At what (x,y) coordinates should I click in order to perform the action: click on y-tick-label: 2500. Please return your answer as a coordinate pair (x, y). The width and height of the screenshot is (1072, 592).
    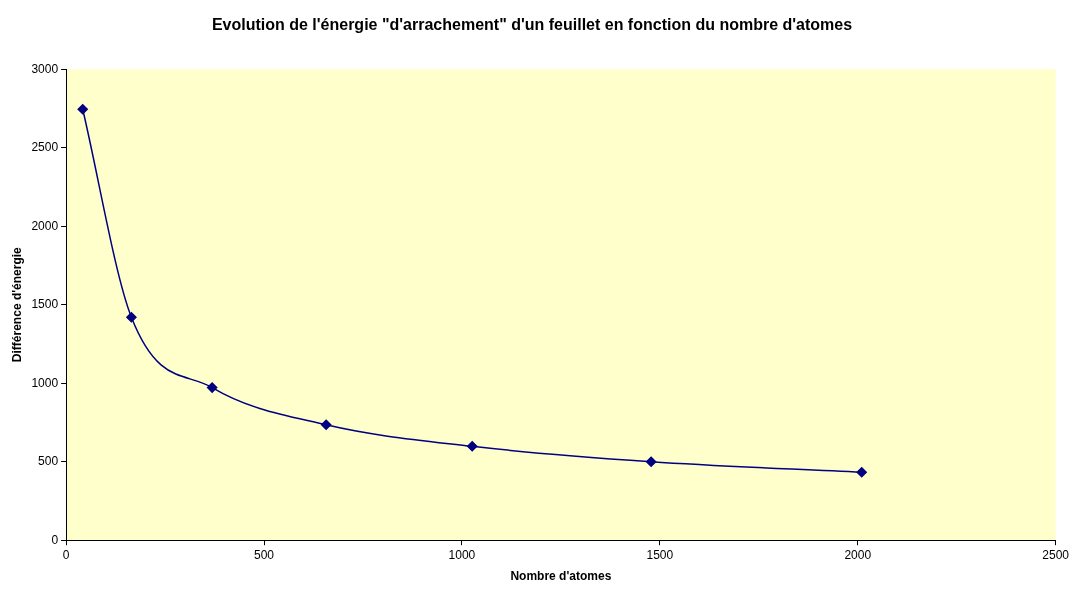
    Looking at the image, I should click on (45, 147).